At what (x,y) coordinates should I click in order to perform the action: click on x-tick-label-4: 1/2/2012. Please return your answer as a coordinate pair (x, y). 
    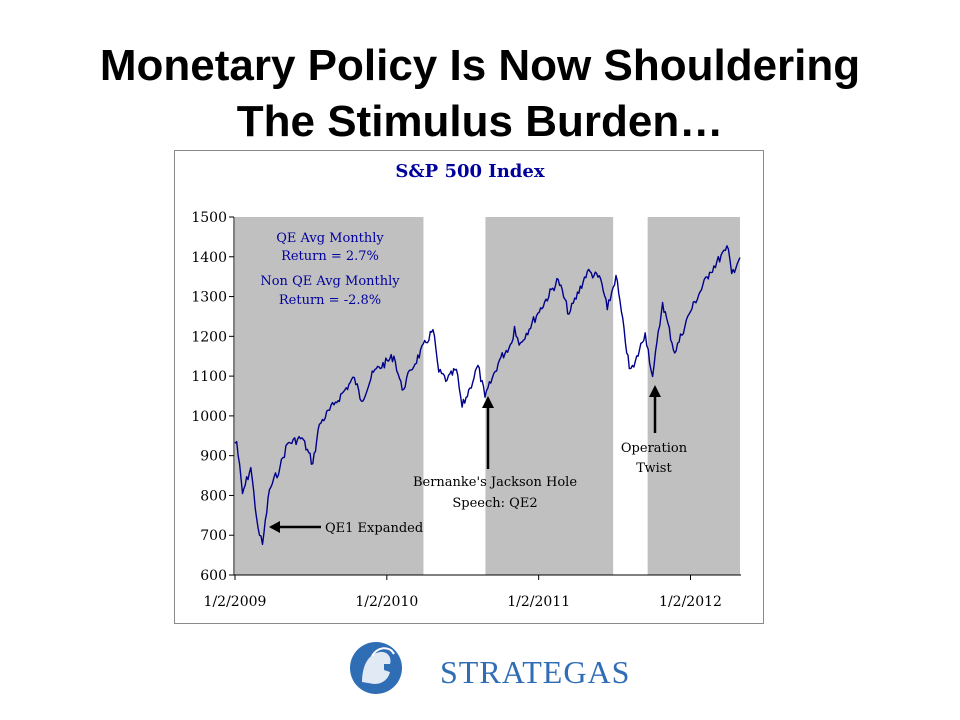
    Looking at the image, I should click on (690, 602).